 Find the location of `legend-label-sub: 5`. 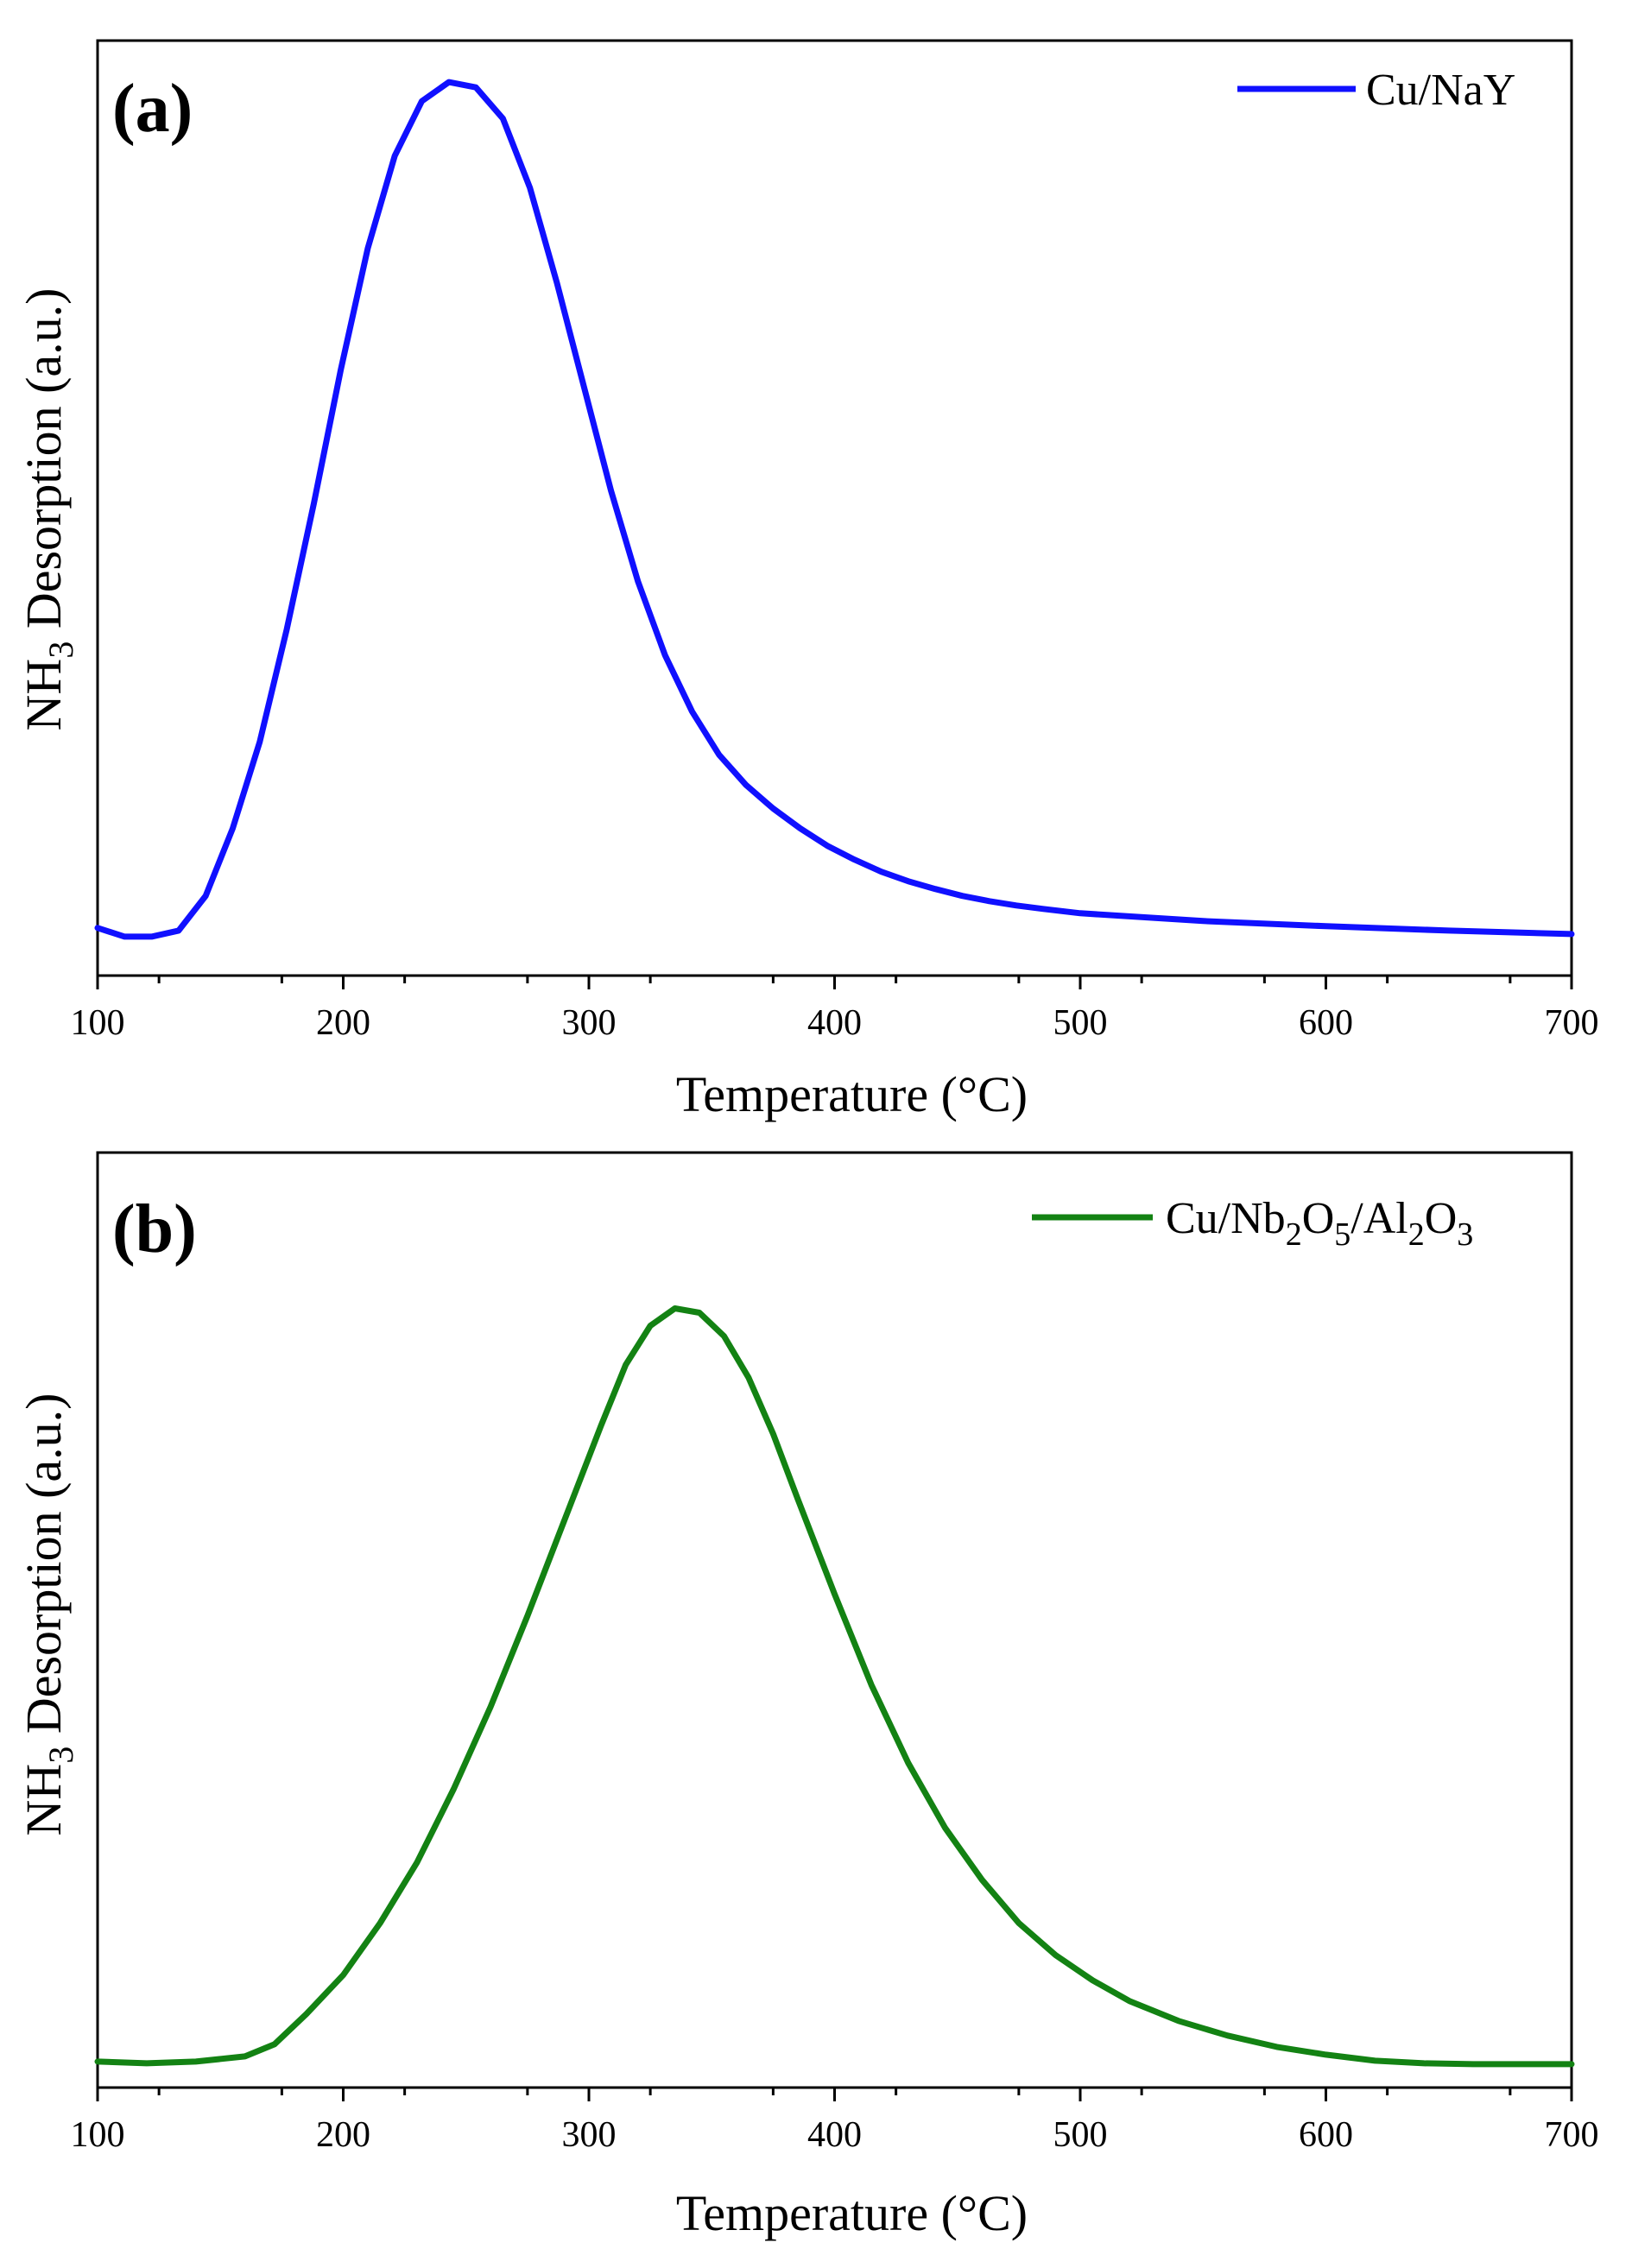

legend-label-sub: 5 is located at coordinates (1343, 1234).